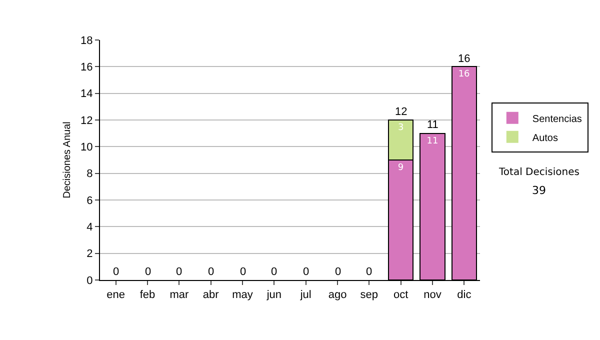  What do you see at coordinates (369, 295) in the screenshot?
I see `x-tick-label: sep` at bounding box center [369, 295].